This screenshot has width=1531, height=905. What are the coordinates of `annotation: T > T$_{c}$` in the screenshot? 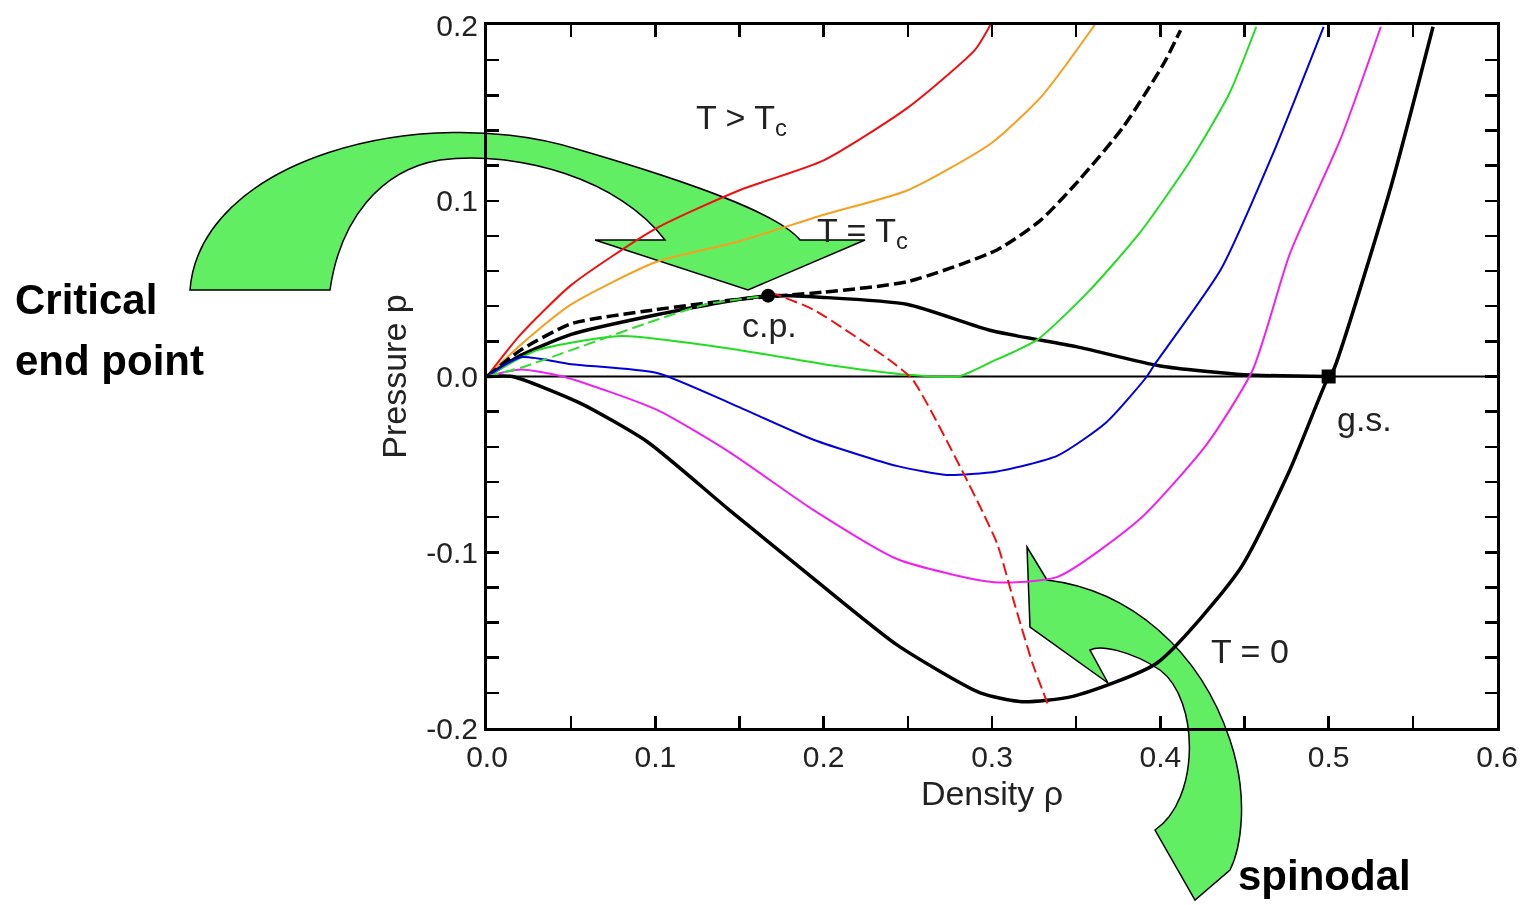 It's located at (742, 120).